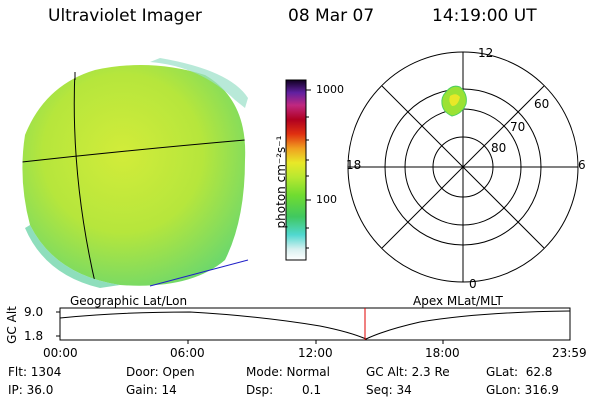  What do you see at coordinates (151, 390) in the screenshot?
I see `gain-value: Gain: 14` at bounding box center [151, 390].